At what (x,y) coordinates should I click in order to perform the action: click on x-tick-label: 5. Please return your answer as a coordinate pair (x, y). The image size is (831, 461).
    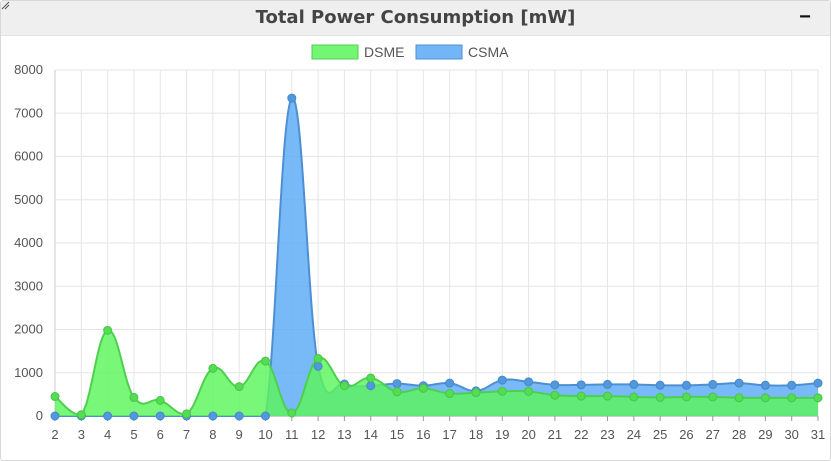
    Looking at the image, I should click on (133, 434).